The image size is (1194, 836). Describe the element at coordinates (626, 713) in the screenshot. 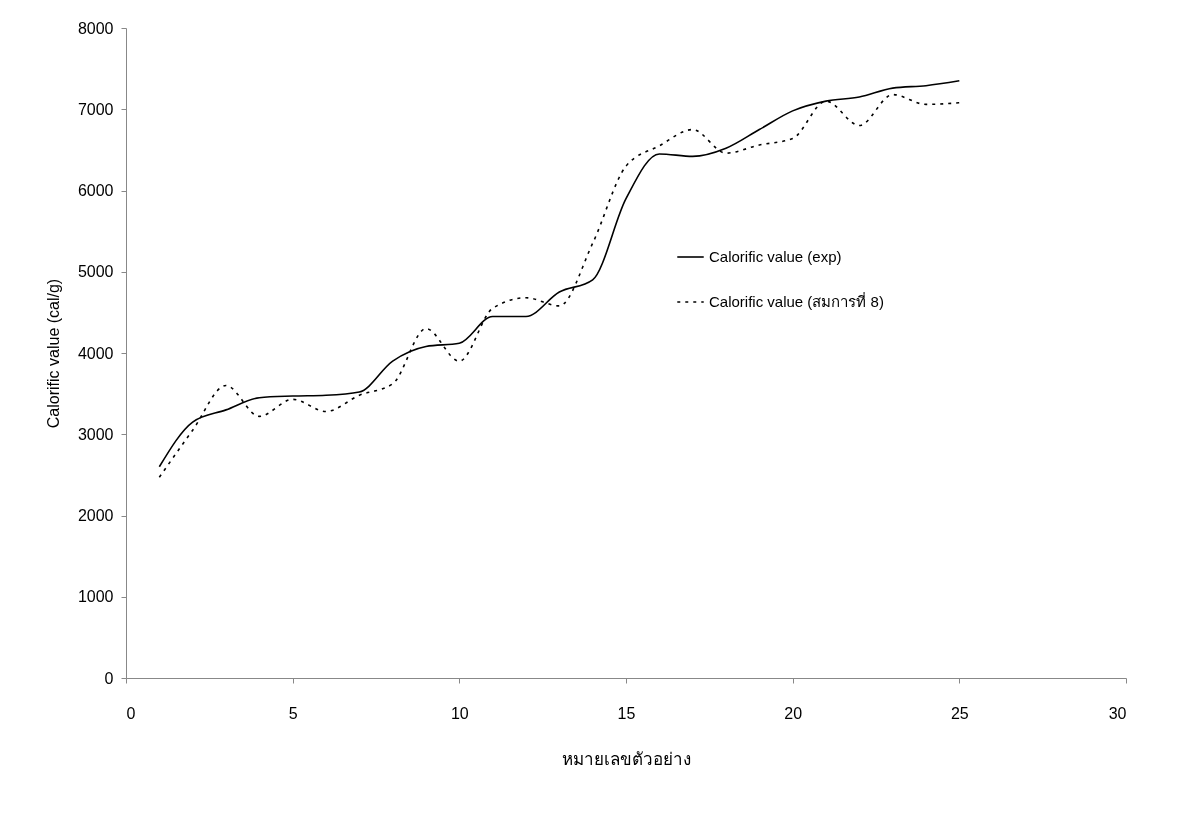

I see `x-tick-label: 15` at that location.